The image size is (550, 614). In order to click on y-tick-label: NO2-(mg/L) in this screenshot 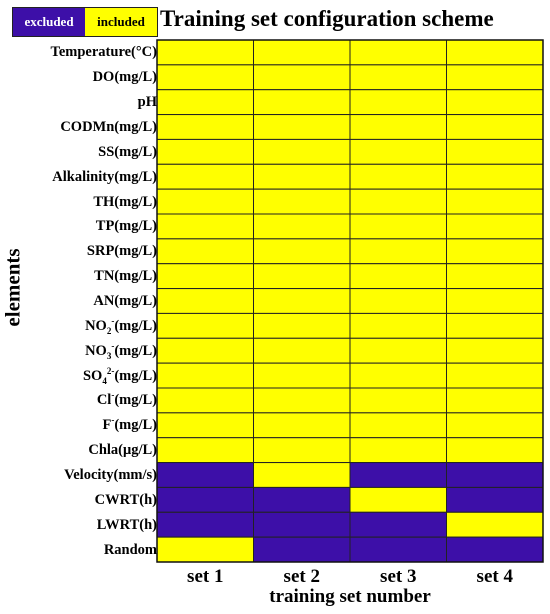, I will do `click(121, 326)`.